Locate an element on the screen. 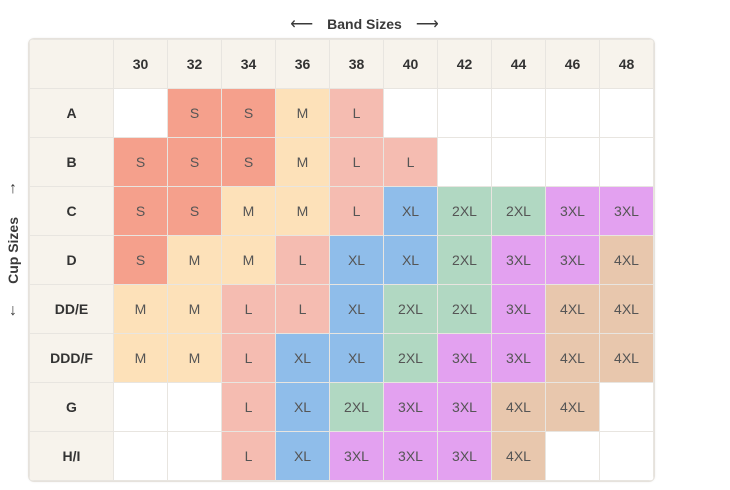 This screenshot has height=490, width=730. band-header-34: 34 is located at coordinates (248, 64).